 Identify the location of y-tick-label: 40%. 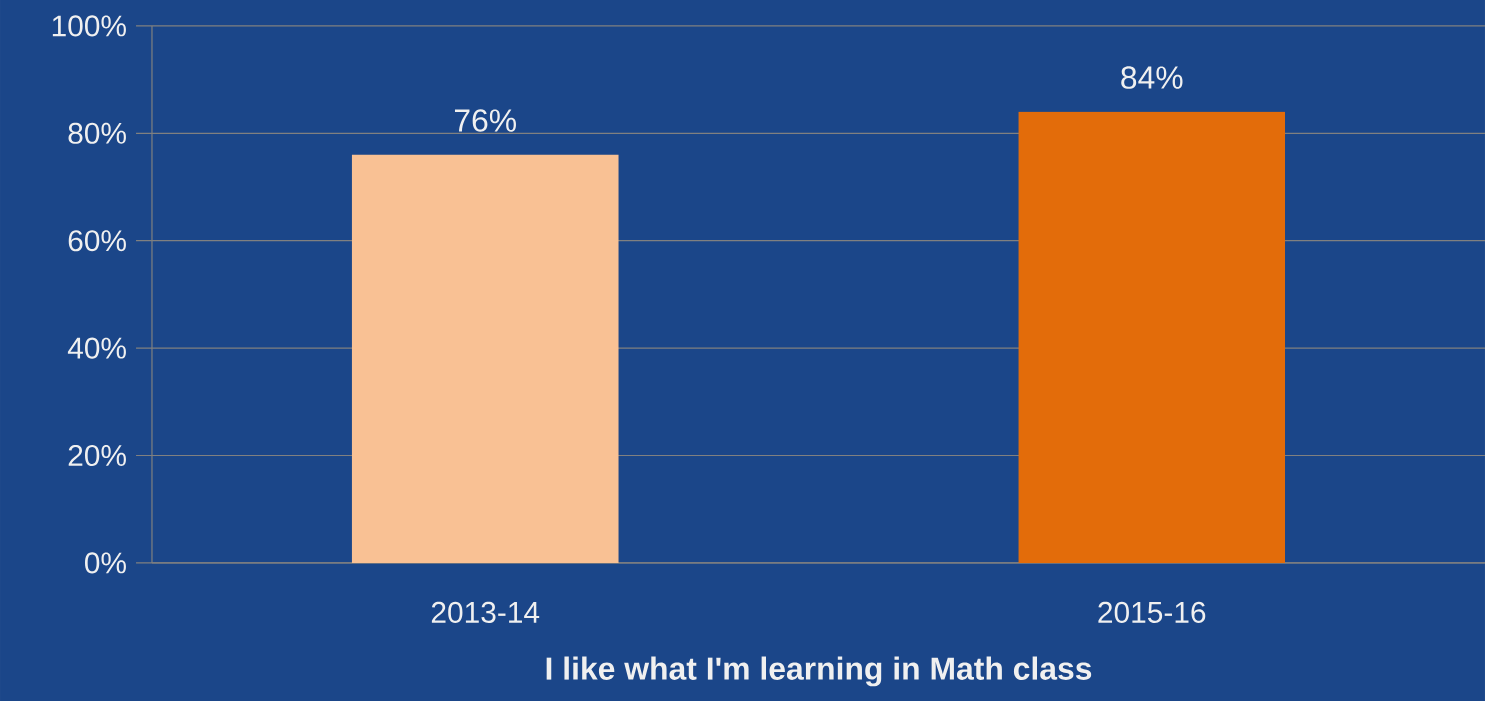
(96, 348).